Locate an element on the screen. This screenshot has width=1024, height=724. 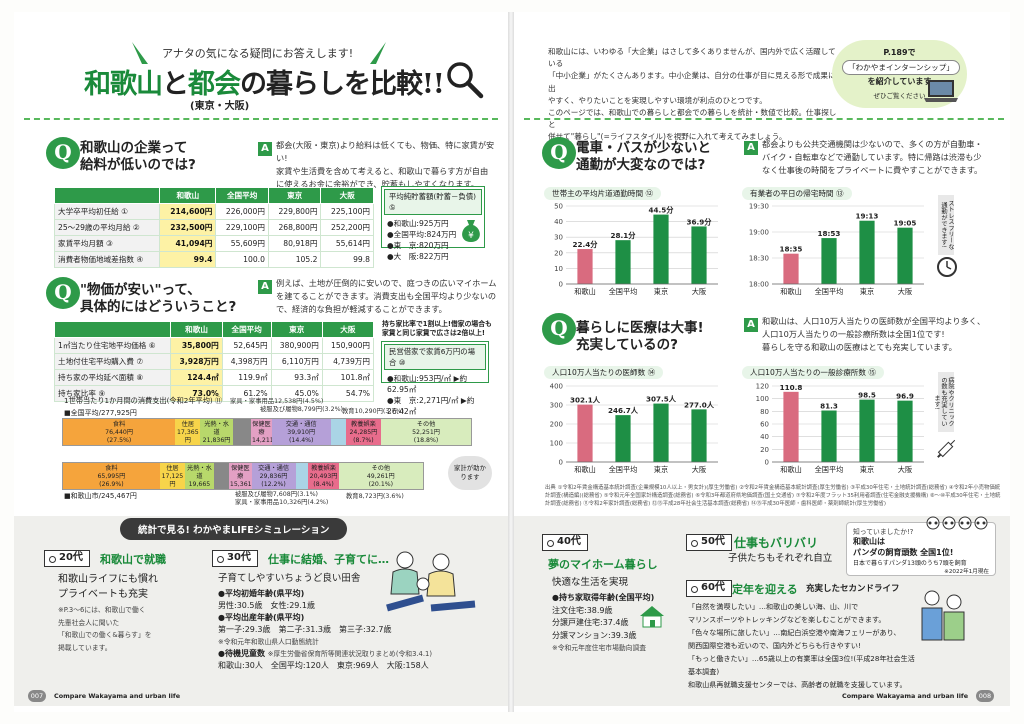
spend-segment-label: その他 is located at coordinates (381, 468).